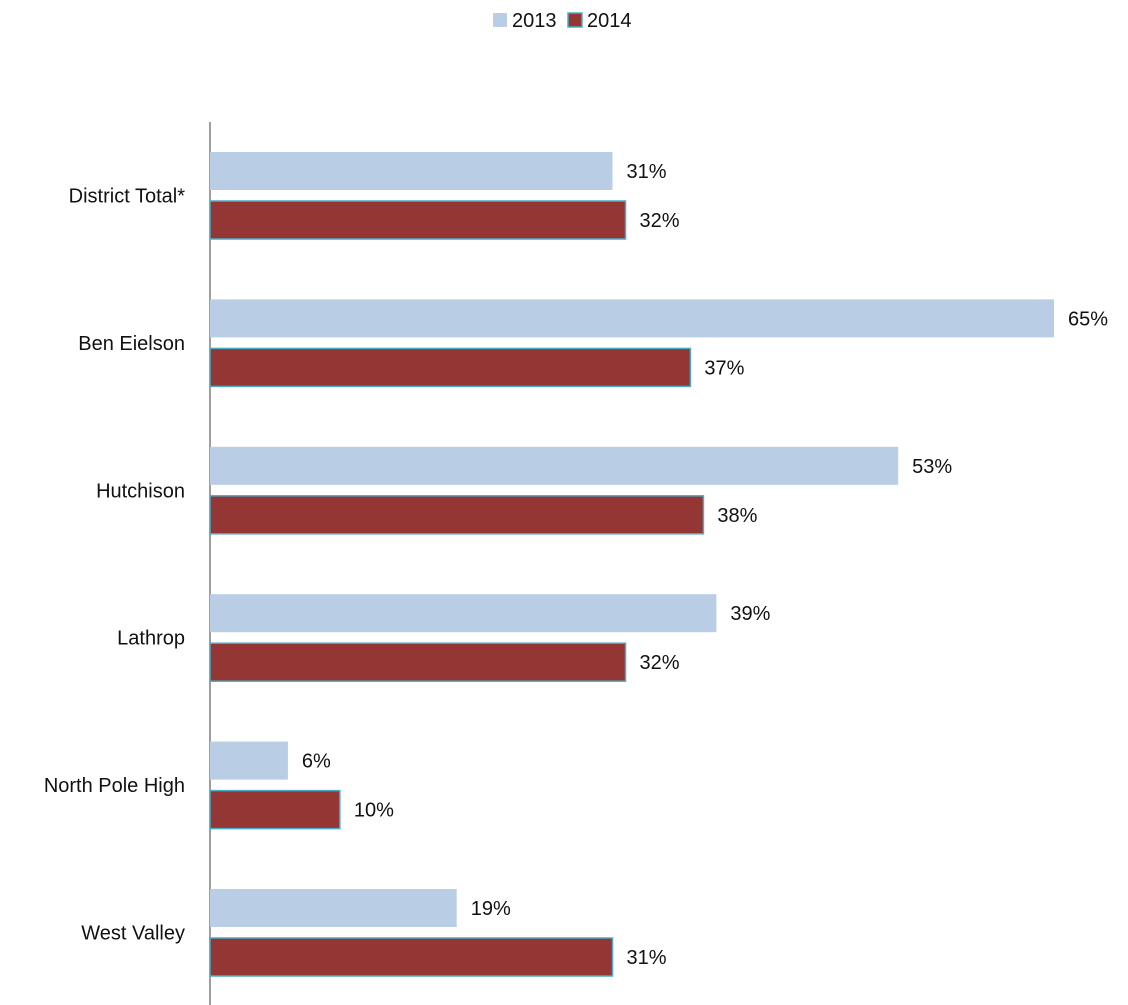  Describe the element at coordinates (737, 516) in the screenshot. I see `data-label: 38%` at that location.